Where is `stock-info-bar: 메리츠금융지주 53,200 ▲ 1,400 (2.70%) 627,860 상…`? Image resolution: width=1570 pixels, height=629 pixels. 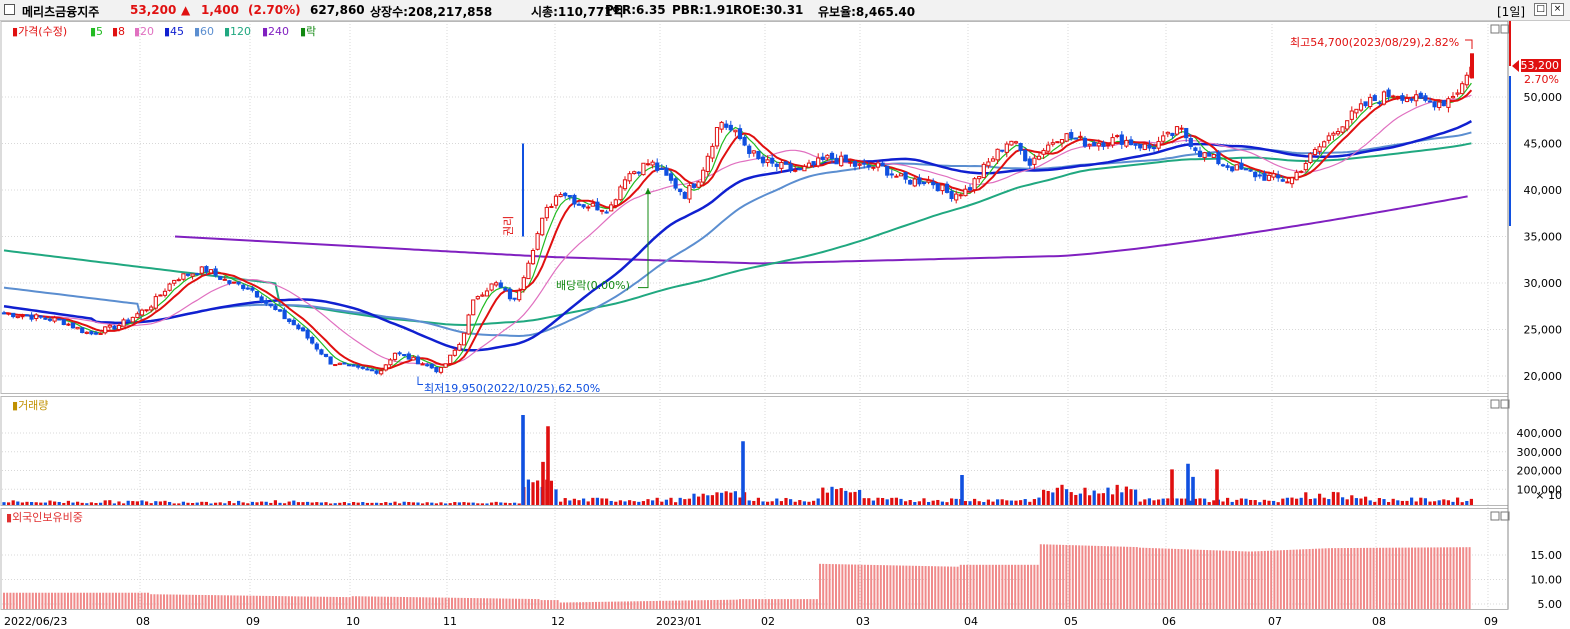
stock-info-bar: 메리츠금융지주 53,200 ▲ 1,400 (2.70%) 627,860 상… is located at coordinates (785, 10).